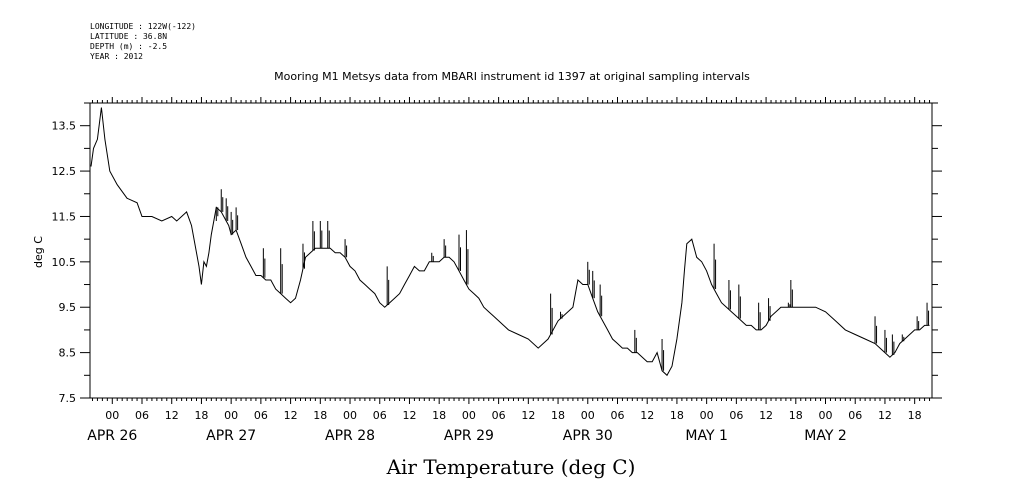 The height and width of the screenshot is (504, 1009). Describe the element at coordinates (112, 436) in the screenshot. I see `day-label: APR 26` at that location.